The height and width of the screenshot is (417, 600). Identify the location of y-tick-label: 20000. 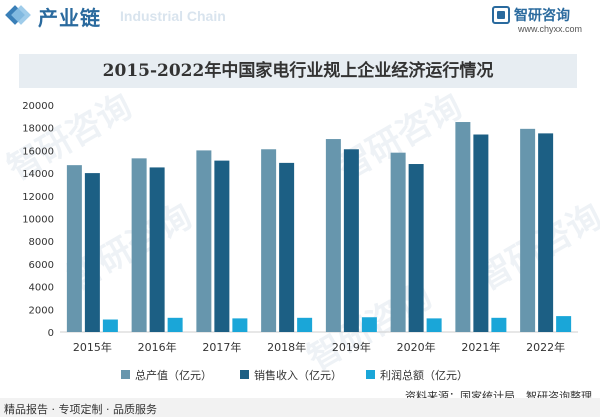
(38, 106).